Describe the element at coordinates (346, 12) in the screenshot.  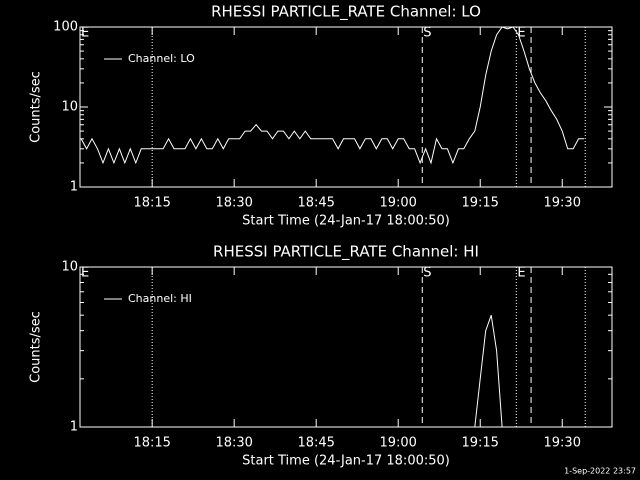
I see `chart-title: RHESSI PARTICLE_RATE Channel: LO` at that location.